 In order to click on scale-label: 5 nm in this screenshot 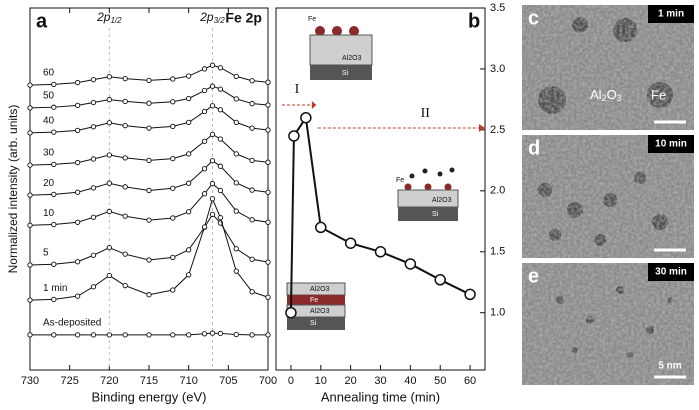, I will do `click(669, 366)`.